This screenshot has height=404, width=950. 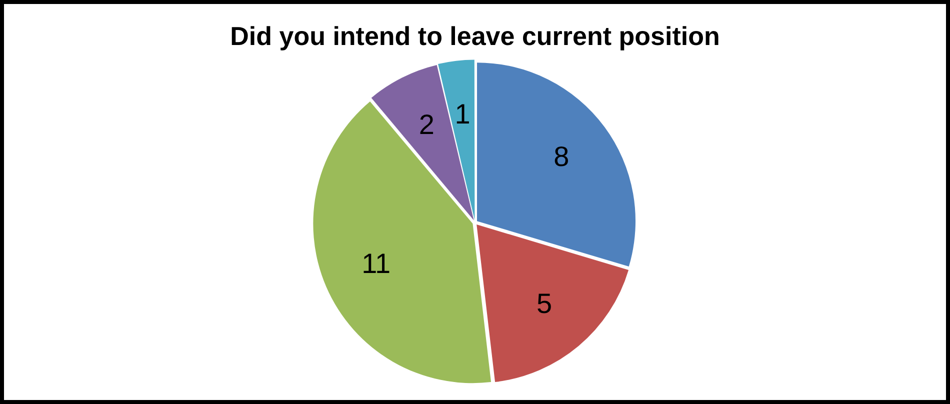 I want to click on data-label: 1, so click(x=462, y=114).